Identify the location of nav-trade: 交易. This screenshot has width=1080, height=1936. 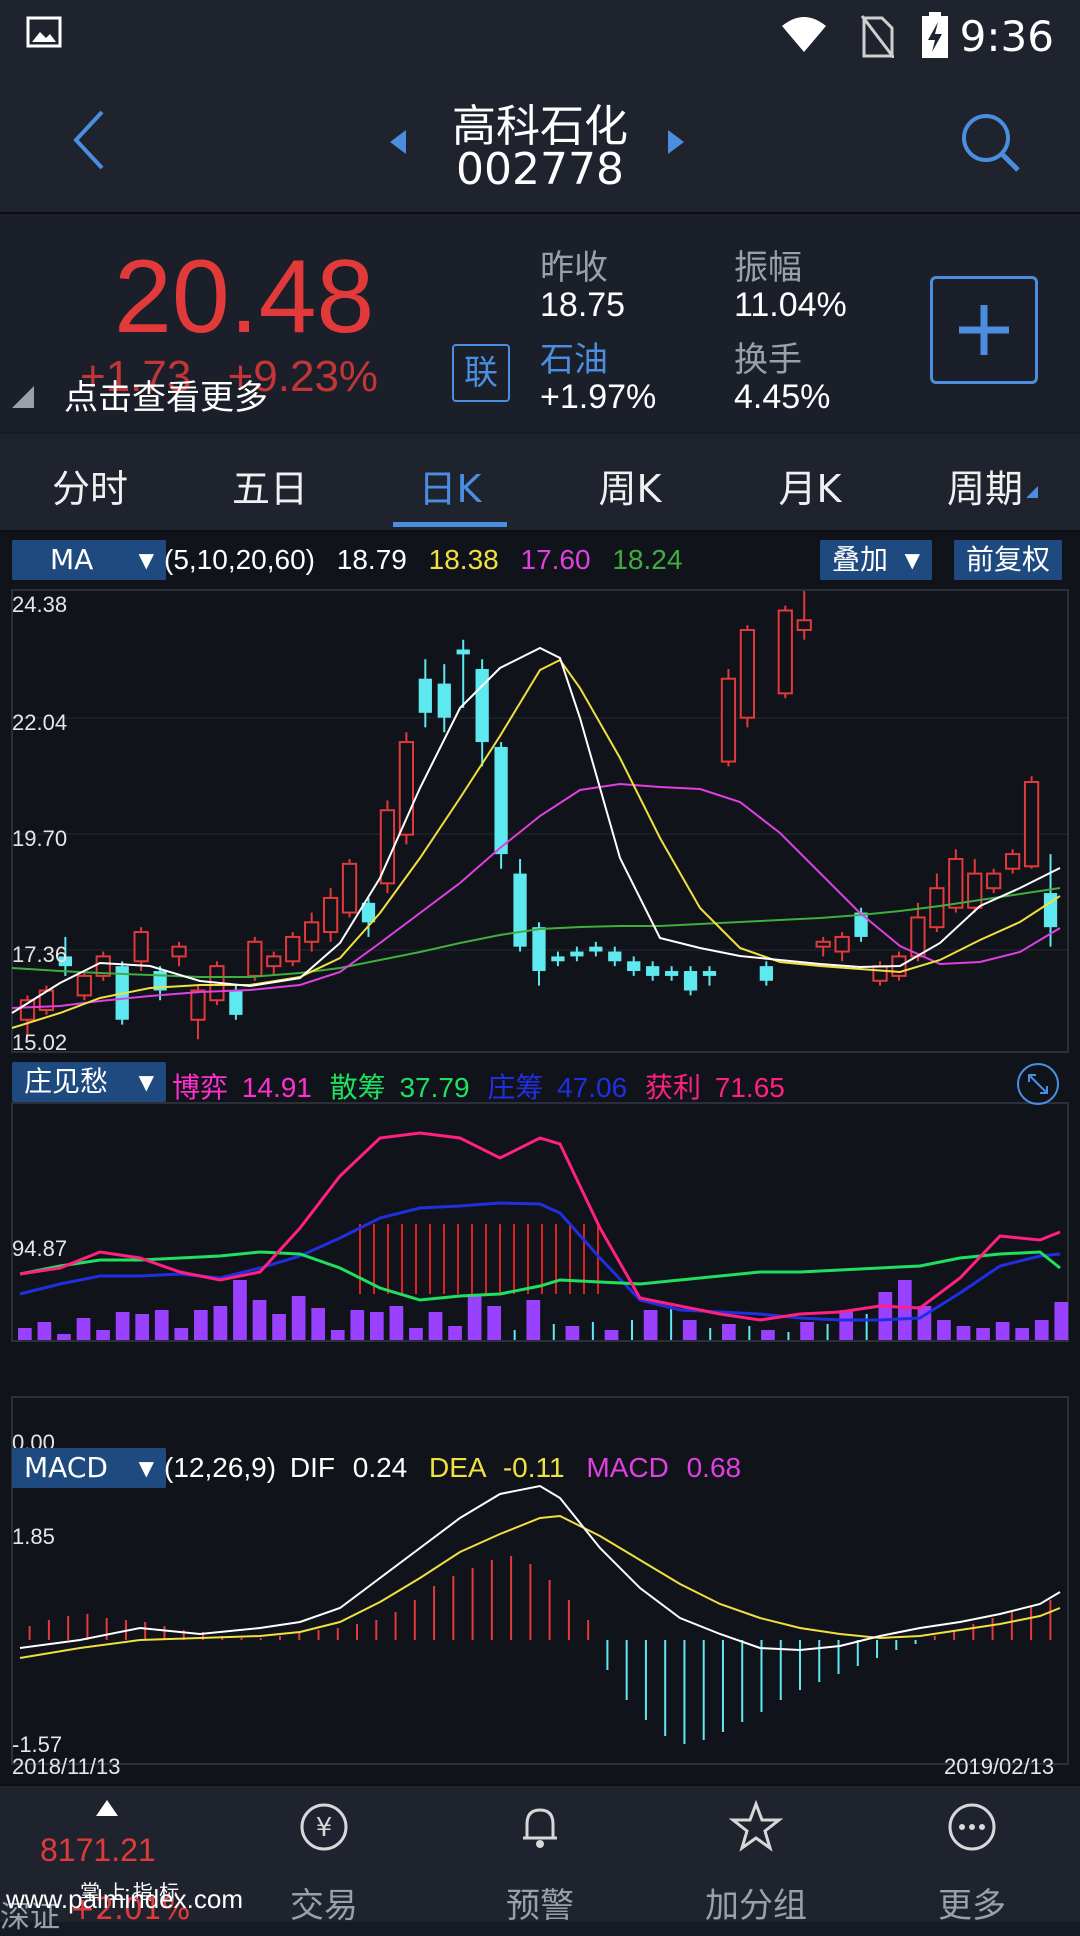
(324, 1906).